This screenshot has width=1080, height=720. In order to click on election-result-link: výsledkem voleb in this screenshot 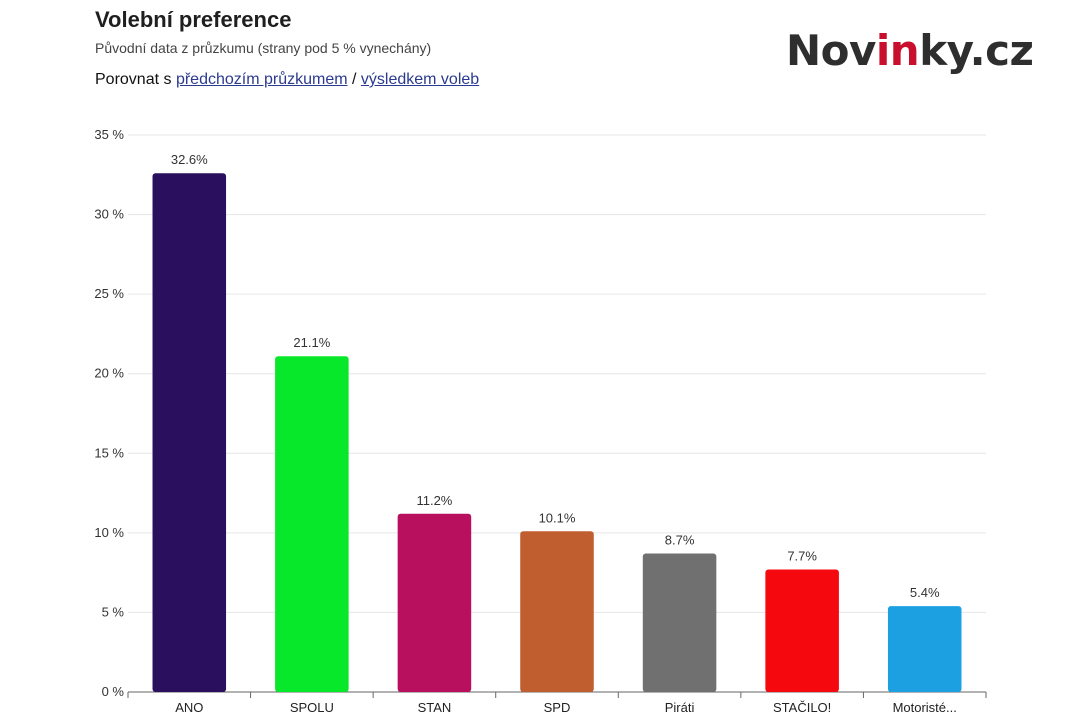, I will do `click(420, 79)`.